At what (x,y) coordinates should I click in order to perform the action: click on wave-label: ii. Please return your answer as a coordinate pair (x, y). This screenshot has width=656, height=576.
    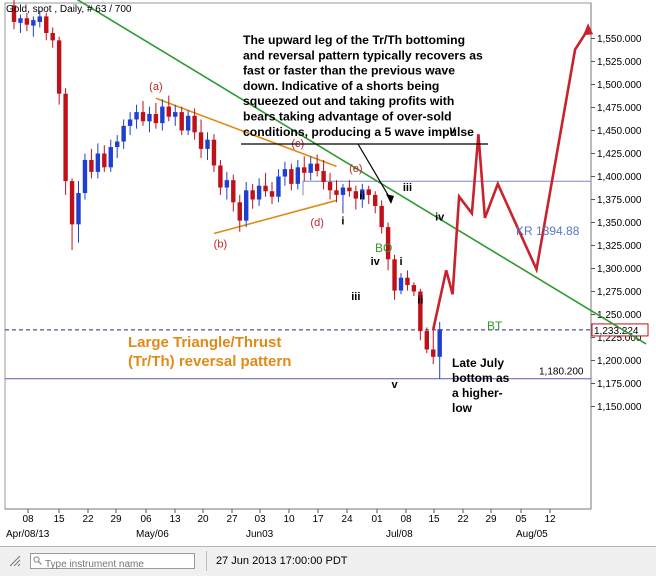
    Looking at the image, I should click on (362, 197).